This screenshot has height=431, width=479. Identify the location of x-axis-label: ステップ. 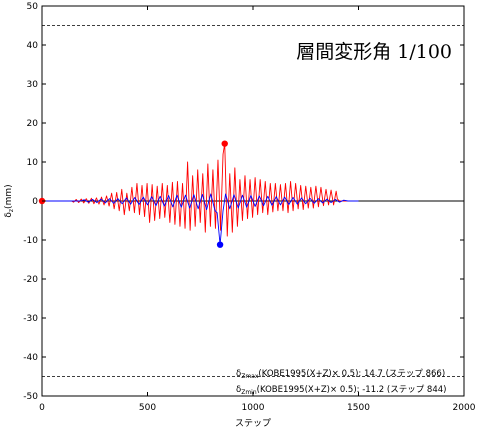
(253, 423).